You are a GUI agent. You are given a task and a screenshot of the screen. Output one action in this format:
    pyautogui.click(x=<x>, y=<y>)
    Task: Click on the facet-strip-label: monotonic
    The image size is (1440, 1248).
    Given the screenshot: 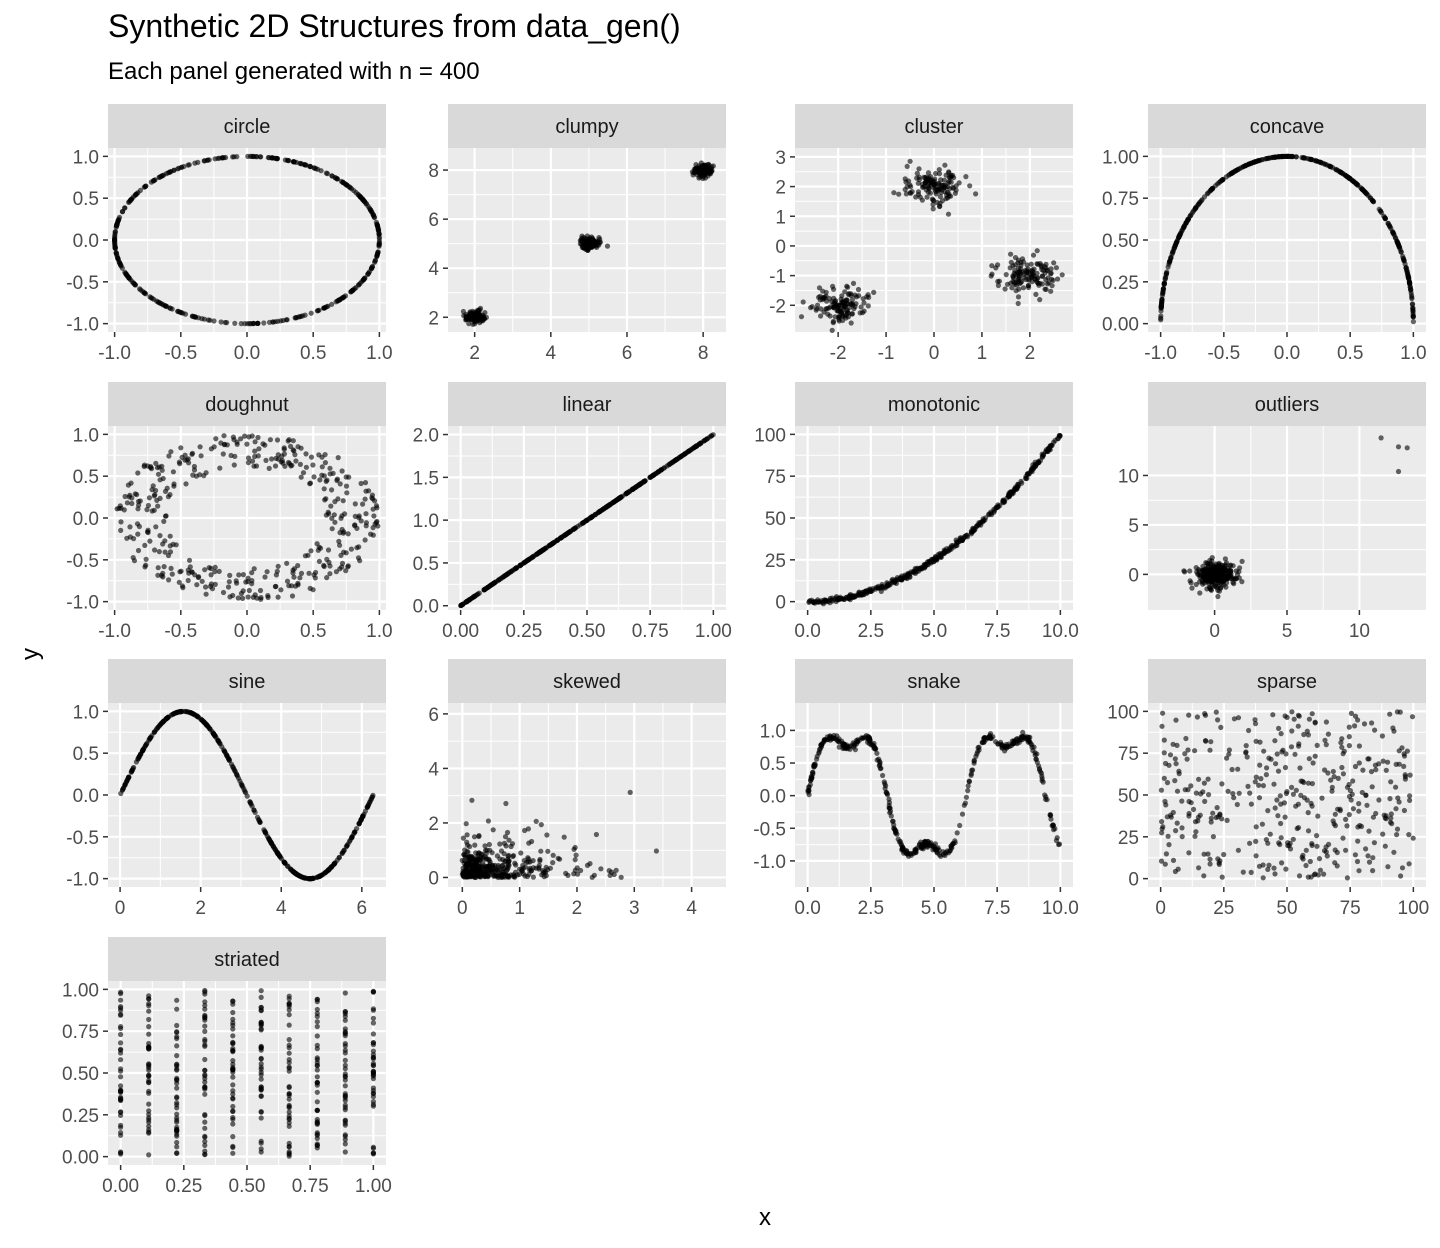 What is the action you would take?
    pyautogui.click(x=934, y=405)
    